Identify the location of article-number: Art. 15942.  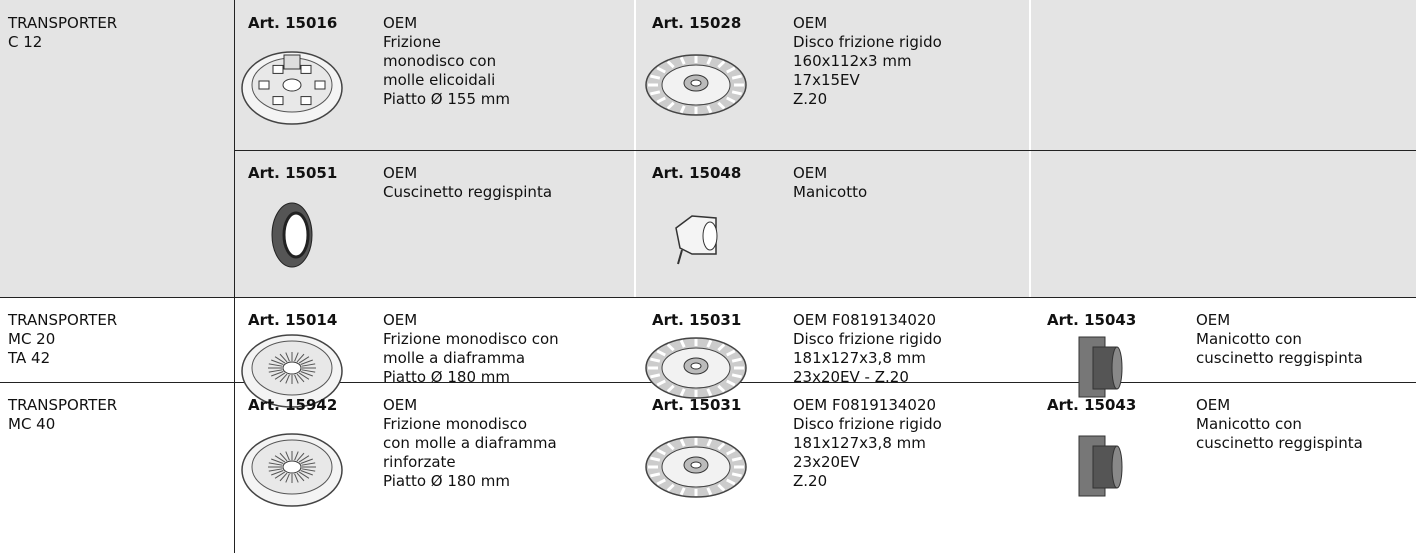
(293, 405).